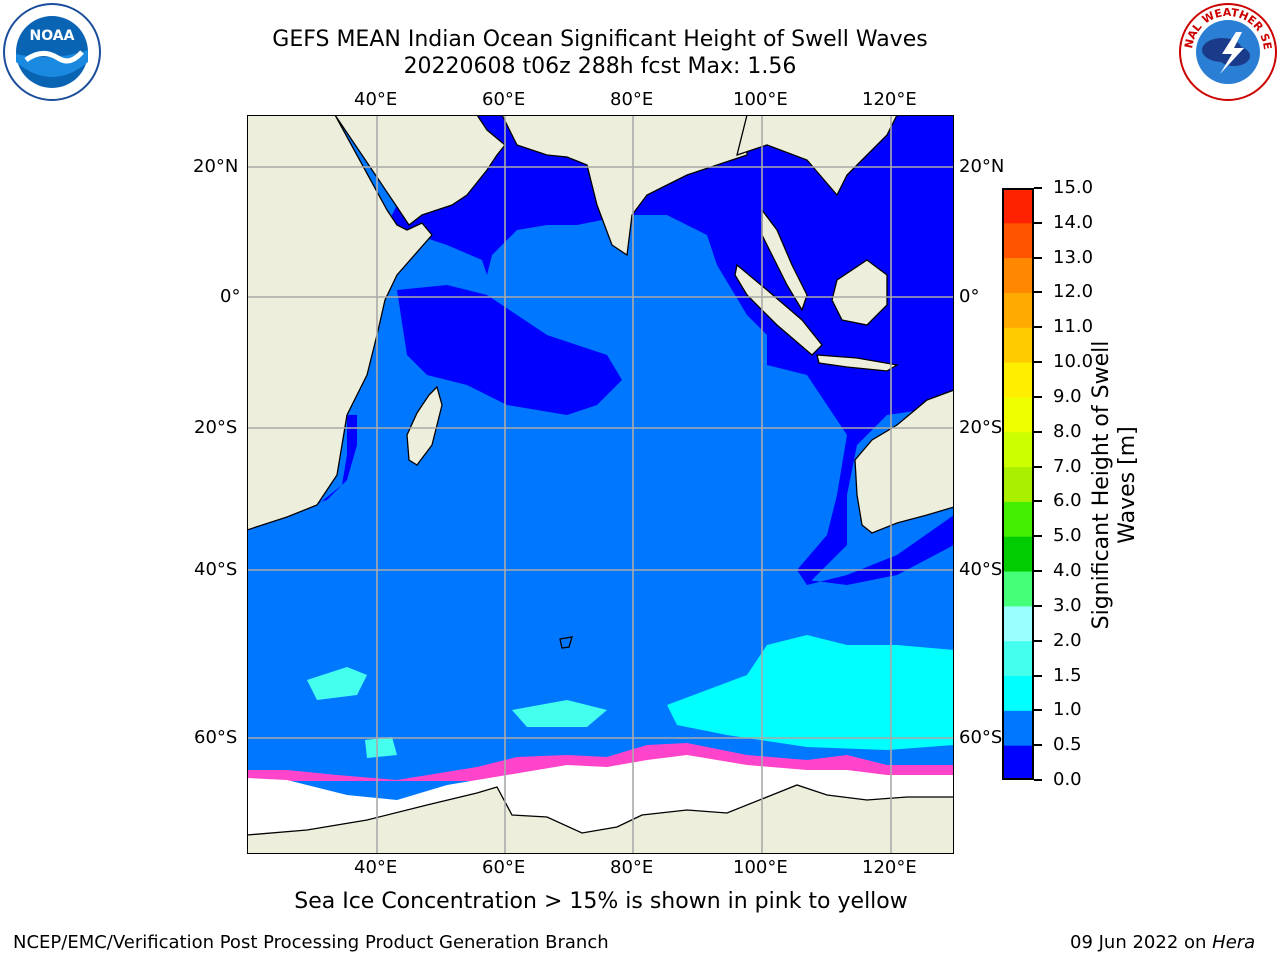  Describe the element at coordinates (230, 296) in the screenshot. I see `lat-tick-left-0: 0°` at that location.